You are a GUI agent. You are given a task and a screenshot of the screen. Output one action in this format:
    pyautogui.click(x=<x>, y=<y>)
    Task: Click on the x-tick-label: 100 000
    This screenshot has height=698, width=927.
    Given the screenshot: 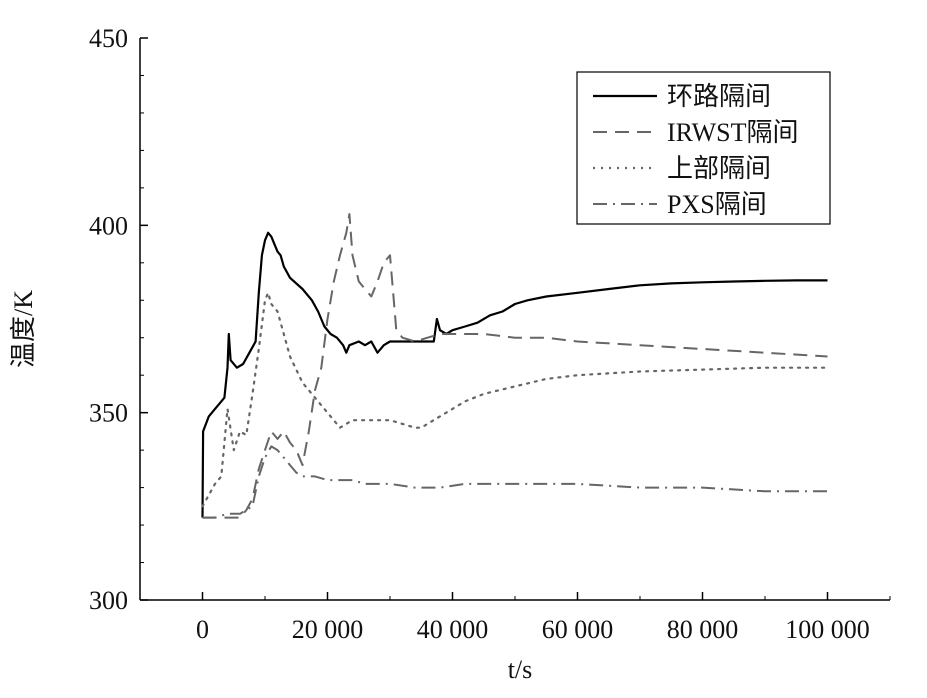 What is the action you would take?
    pyautogui.click(x=827, y=629)
    